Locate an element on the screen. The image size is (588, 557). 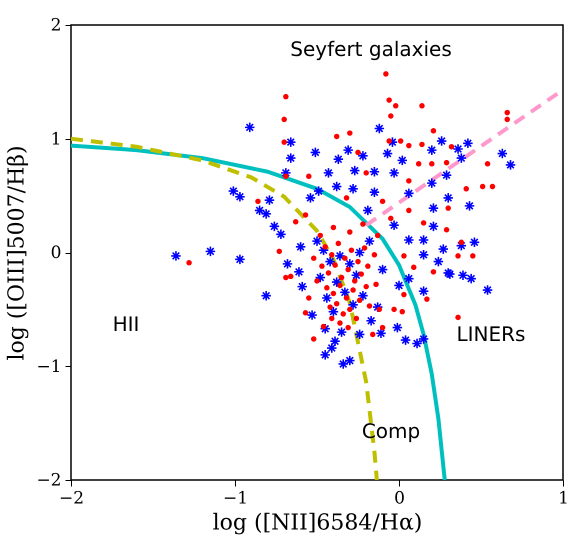
x-tick-label: −1 is located at coordinates (235, 498).